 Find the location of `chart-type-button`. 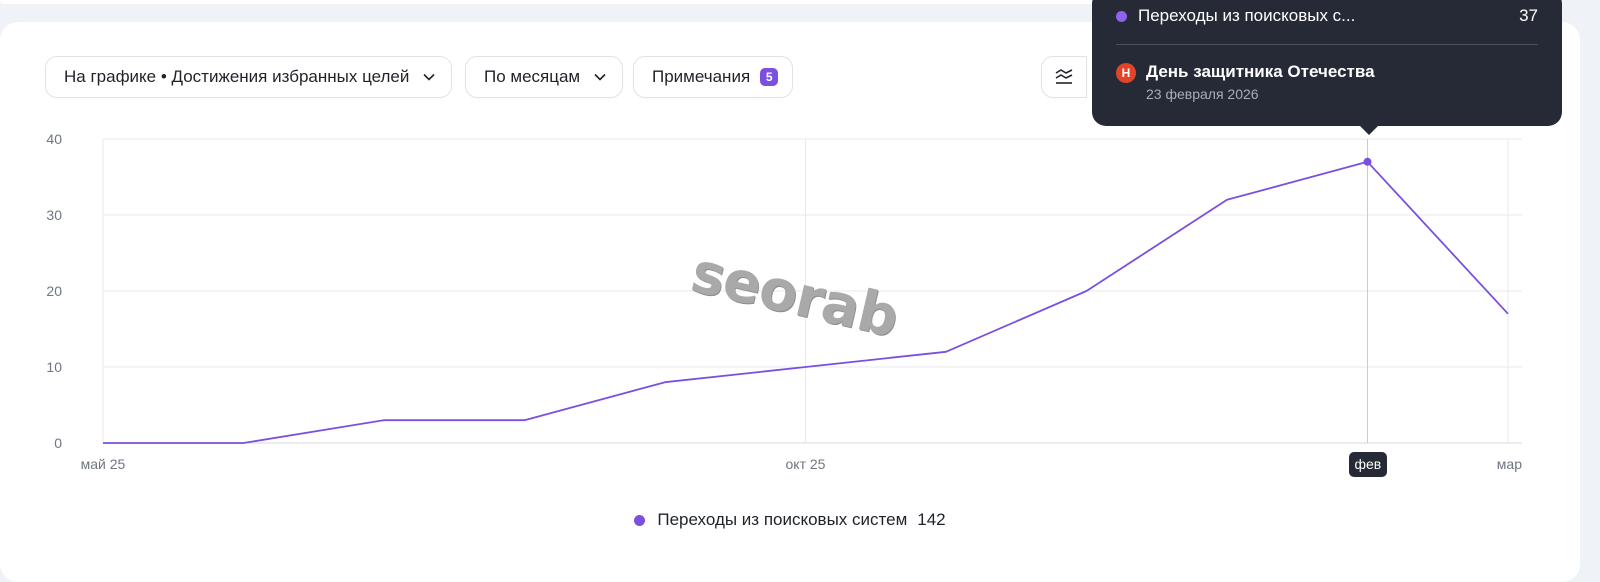

chart-type-button is located at coordinates (1064, 77).